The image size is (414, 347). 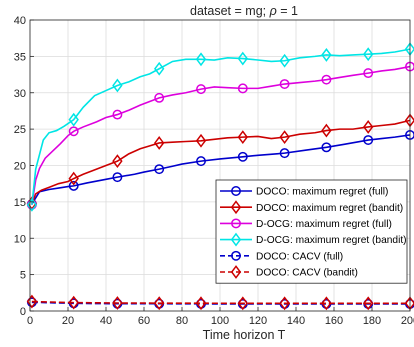 What do you see at coordinates (258, 321) in the screenshot?
I see `x-tick-label: 120` at bounding box center [258, 321].